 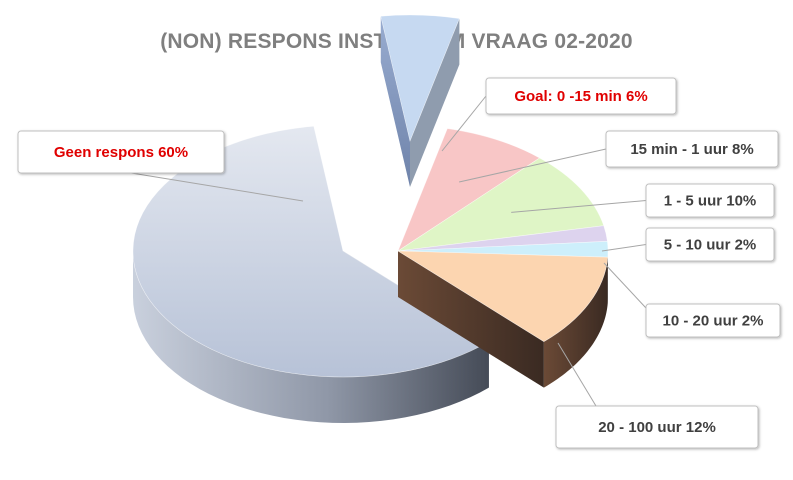 I want to click on slice-goal-0-15-min, so click(x=420, y=78).